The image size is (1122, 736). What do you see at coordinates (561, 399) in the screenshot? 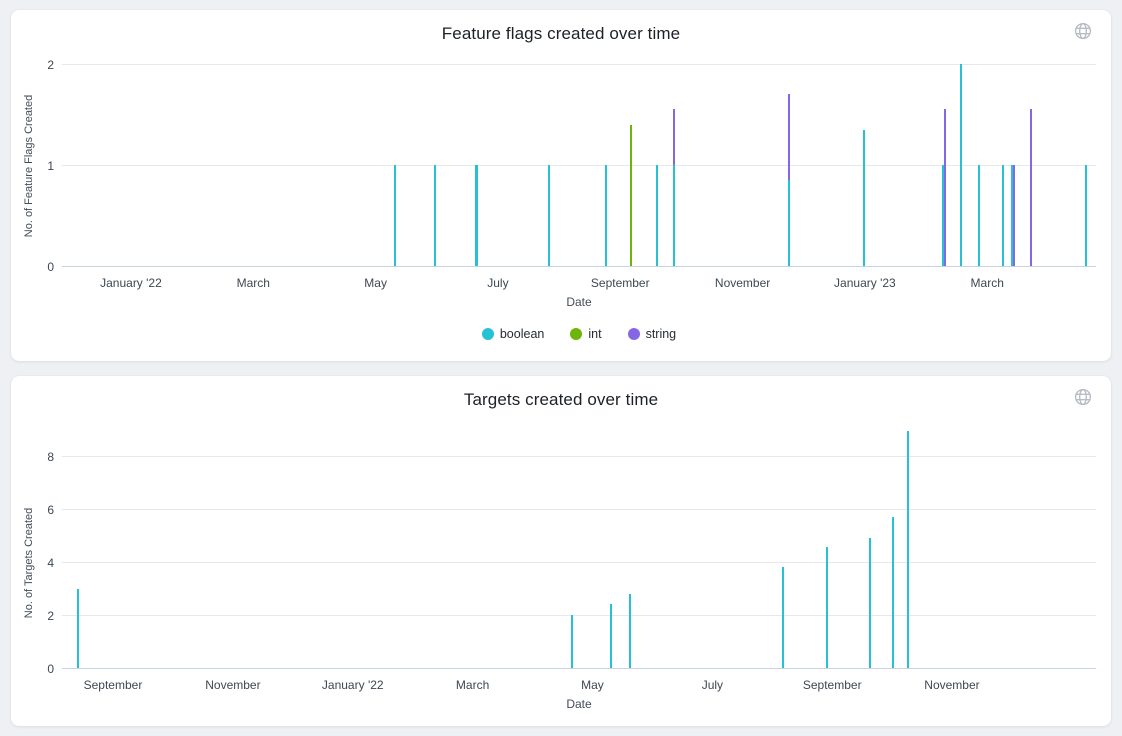
I see `chart-title: Targets created over time` at bounding box center [561, 399].